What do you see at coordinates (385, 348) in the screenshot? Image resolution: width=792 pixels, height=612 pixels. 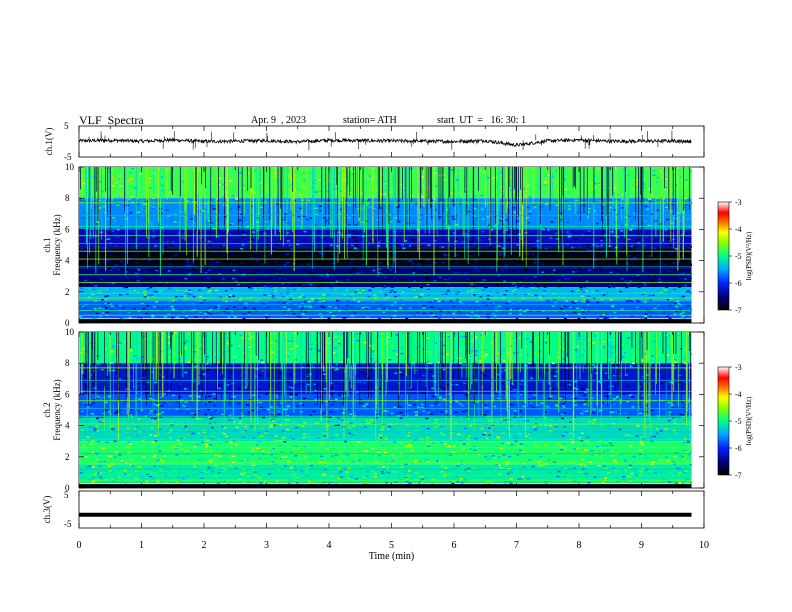 I see `ch2-spectrogram-band` at bounding box center [385, 348].